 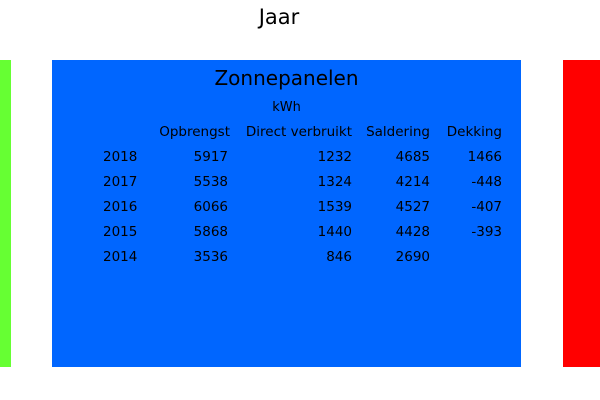 What do you see at coordinates (210, 232) in the screenshot?
I see `cell-opbrengst: 5868` at bounding box center [210, 232].